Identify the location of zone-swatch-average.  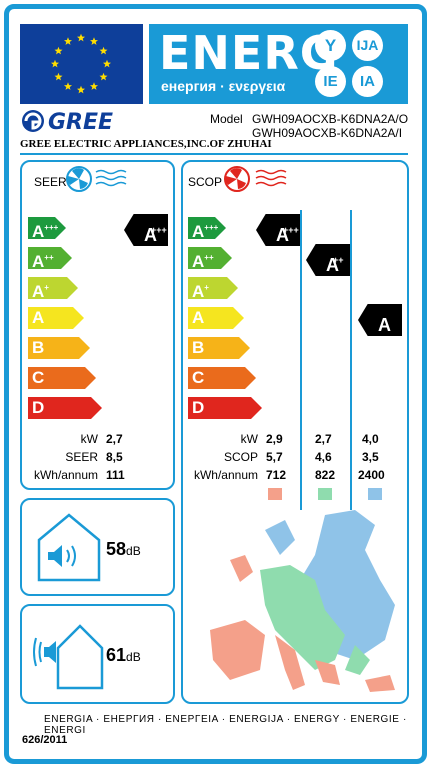
(325, 494).